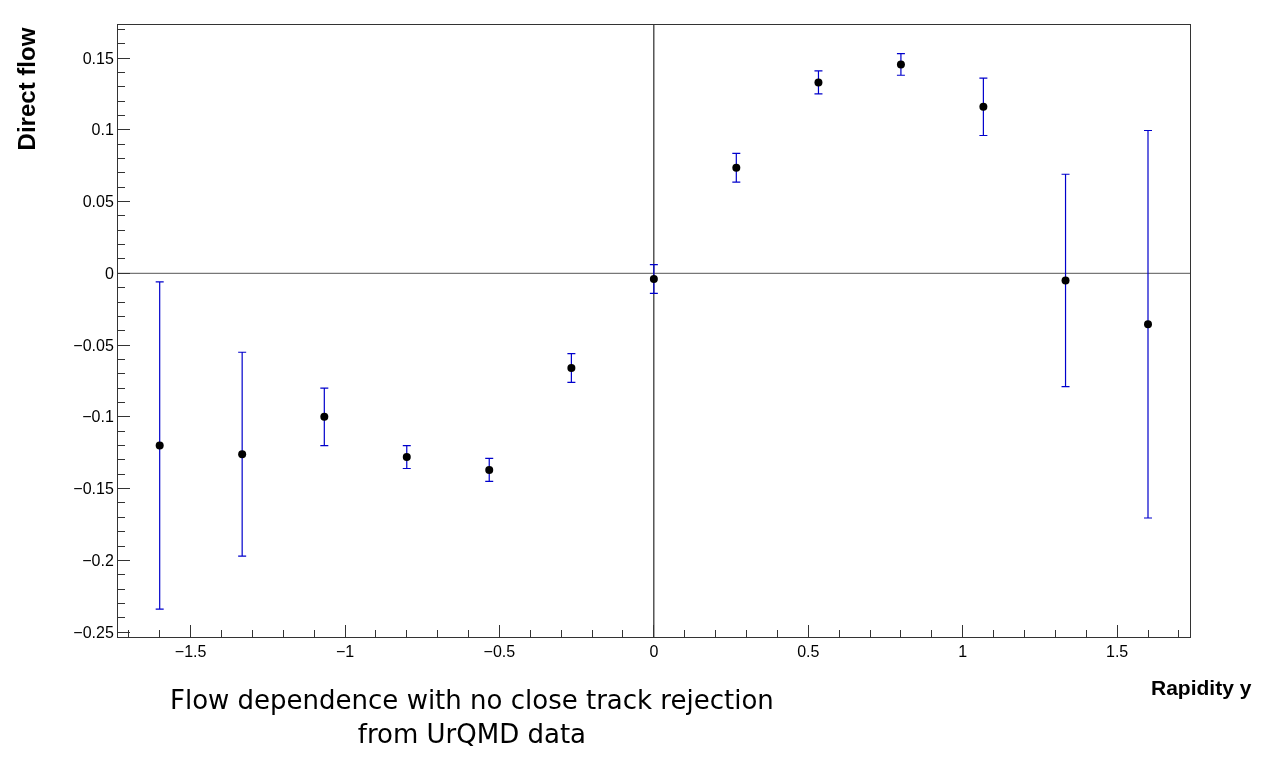 The image size is (1279, 773). Describe the element at coordinates (190, 652) in the screenshot. I see `x-tick-label: −1.5` at that location.